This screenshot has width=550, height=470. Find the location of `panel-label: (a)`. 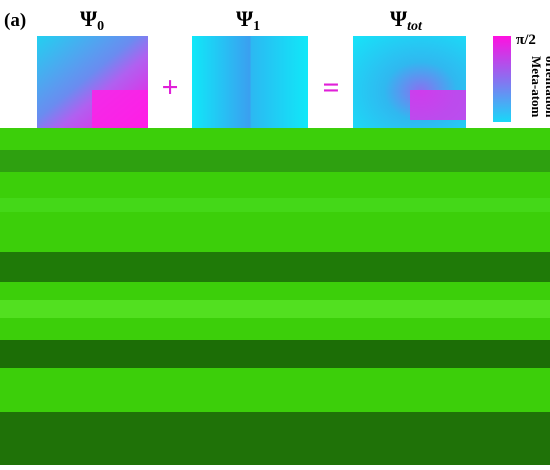

panel-label: (a) is located at coordinates (15, 20).